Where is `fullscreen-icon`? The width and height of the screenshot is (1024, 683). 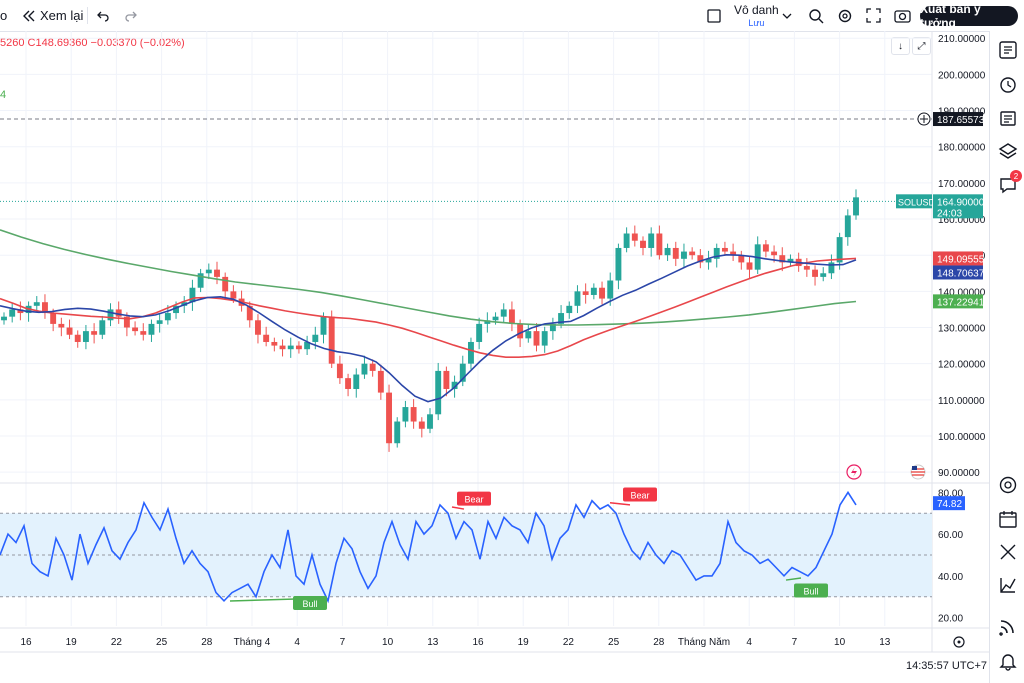 fullscreen-icon is located at coordinates (873, 15).